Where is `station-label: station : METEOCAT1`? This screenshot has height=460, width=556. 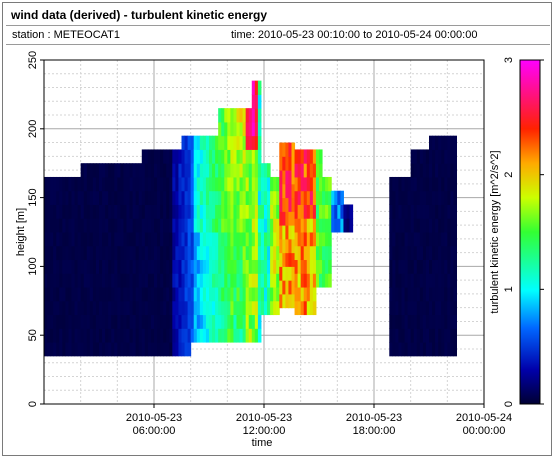 station-label: station : METEOCAT1 is located at coordinates (66, 35).